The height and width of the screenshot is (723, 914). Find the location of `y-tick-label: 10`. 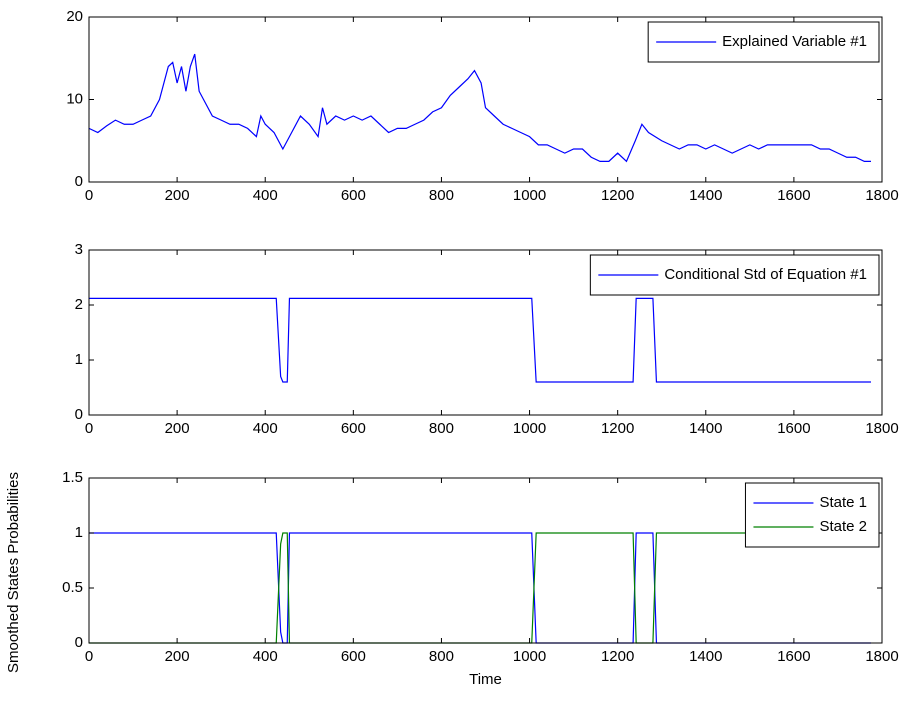

y-tick-label: 10 is located at coordinates (74, 98).